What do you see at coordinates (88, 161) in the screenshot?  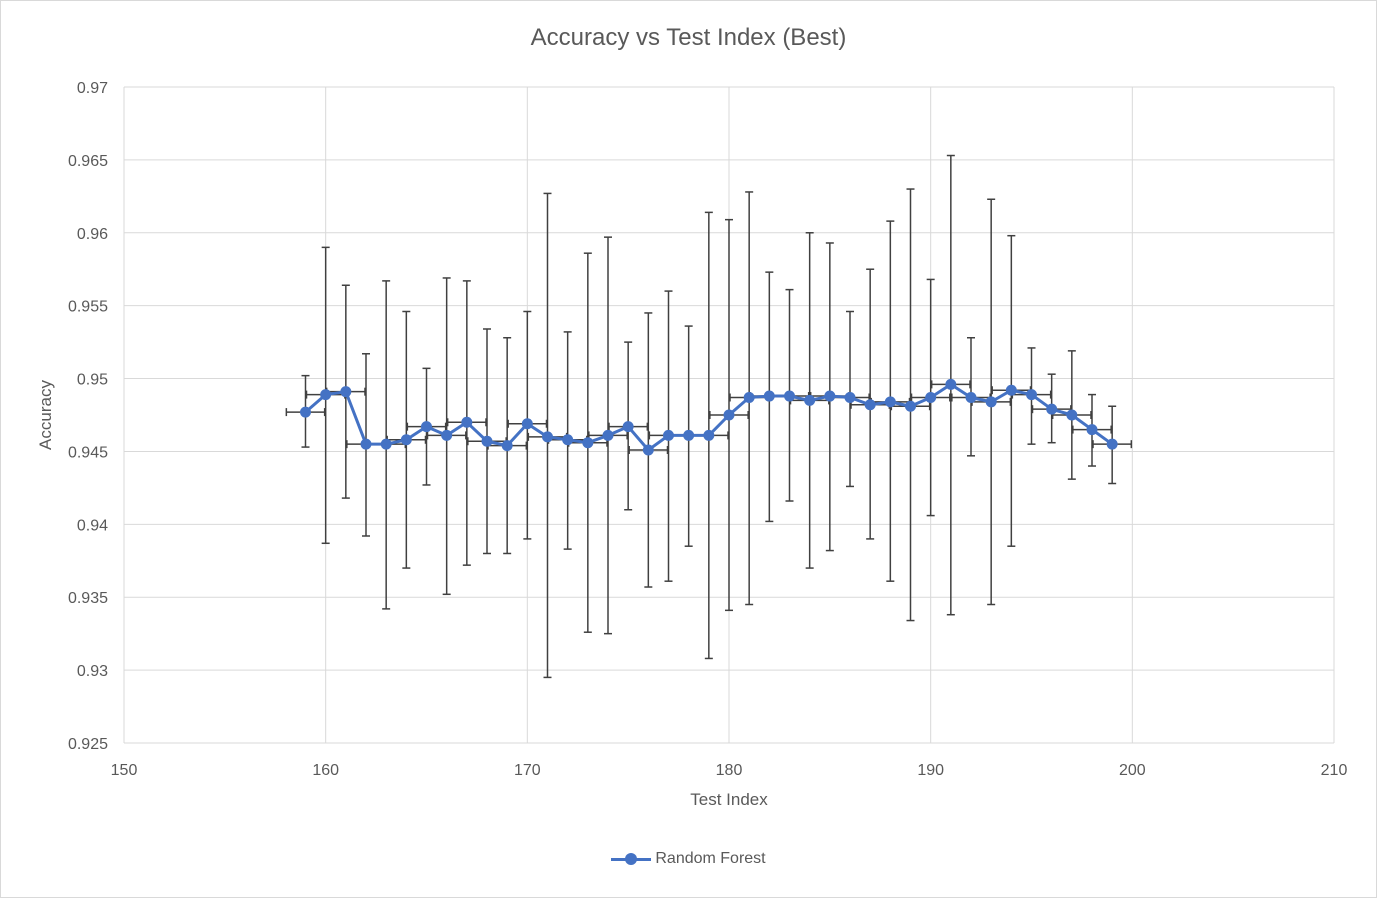 I see `y-tick-label: 0.965` at bounding box center [88, 161].